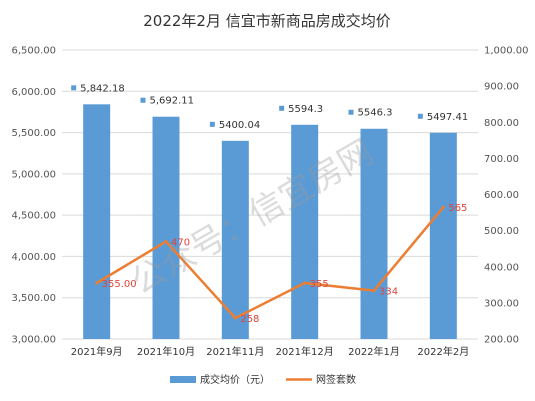  What do you see at coordinates (447, 117) in the screenshot?
I see `bar-data-label: 5497.41` at bounding box center [447, 117].